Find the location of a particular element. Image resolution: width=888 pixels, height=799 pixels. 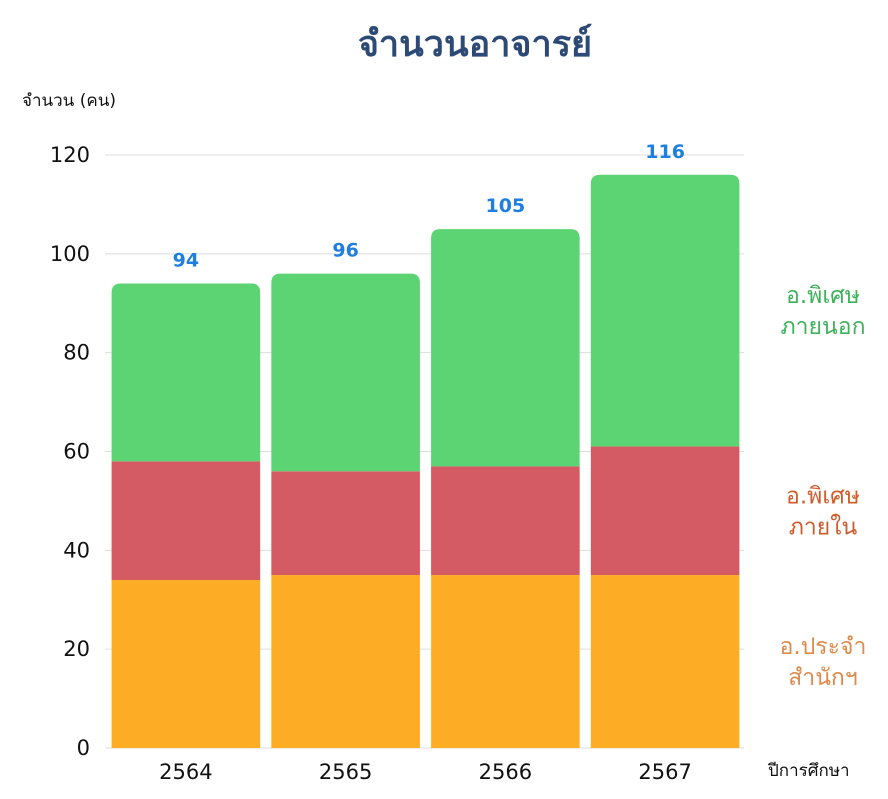

total-labels: 94 96 105 116 is located at coordinates (429, 206).